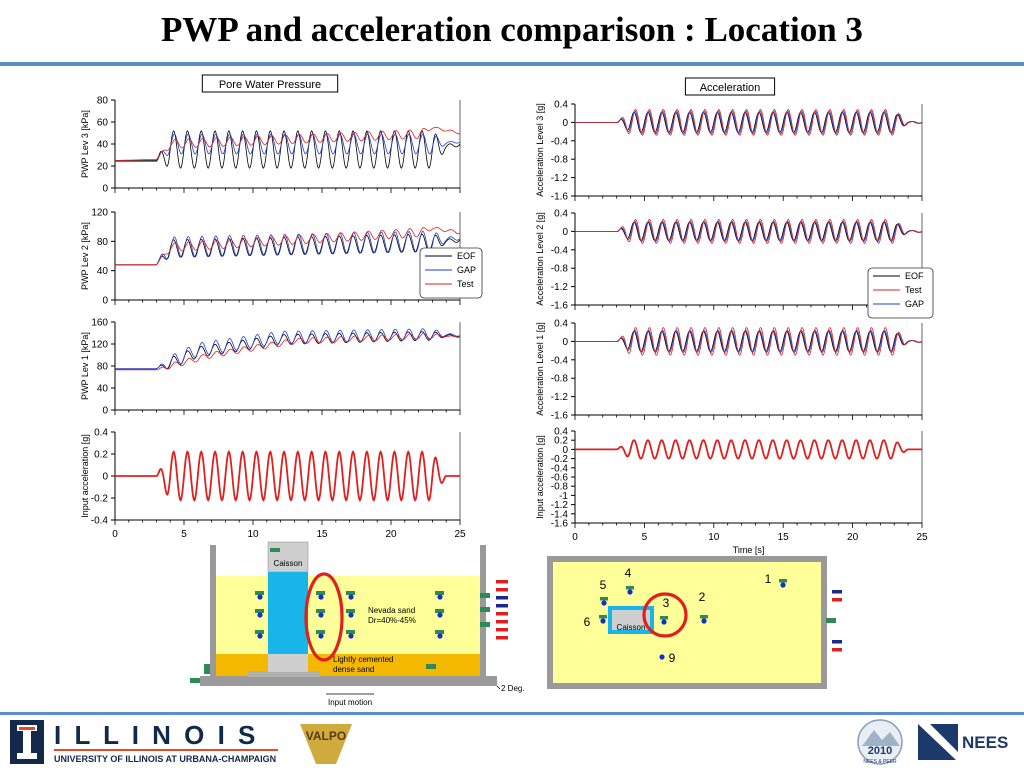  Describe the element at coordinates (560, 379) in the screenshot. I see `y-tick-label: -0.8` at that location.